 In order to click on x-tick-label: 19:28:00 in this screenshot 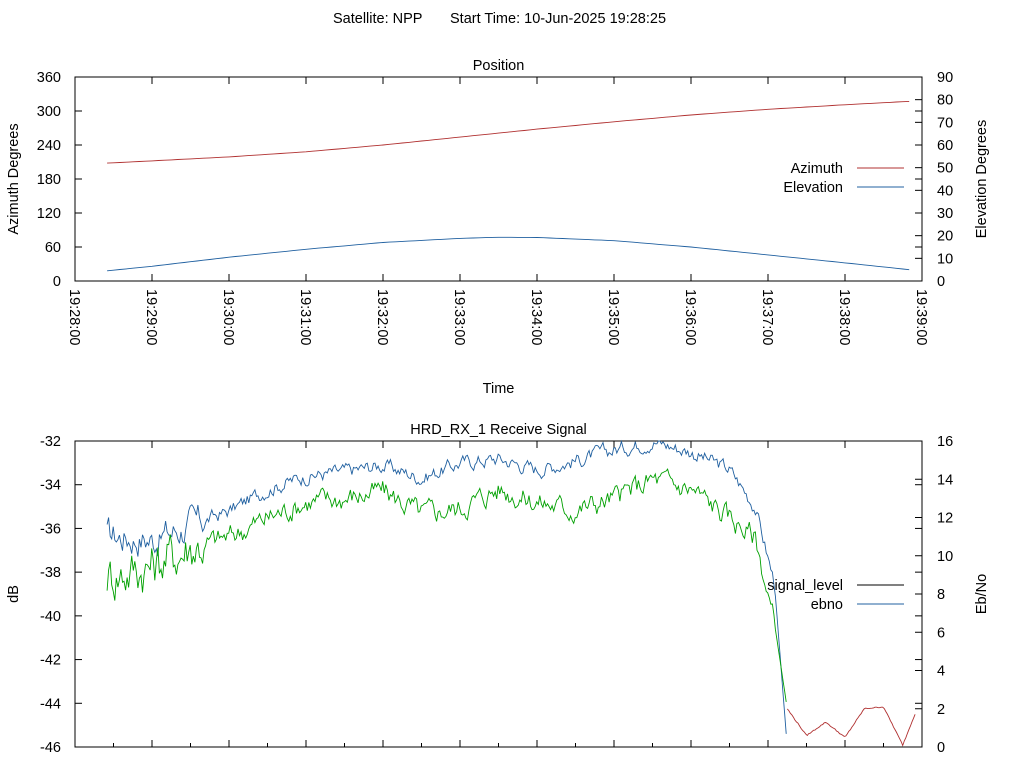, I will do `click(74, 317)`.